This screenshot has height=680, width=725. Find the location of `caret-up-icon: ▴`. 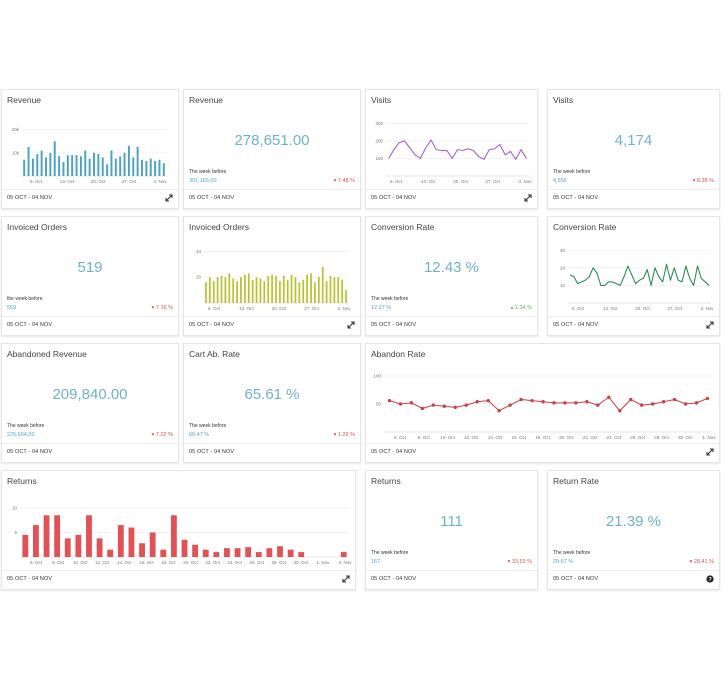

caret-up-icon: ▴ is located at coordinates (512, 308).